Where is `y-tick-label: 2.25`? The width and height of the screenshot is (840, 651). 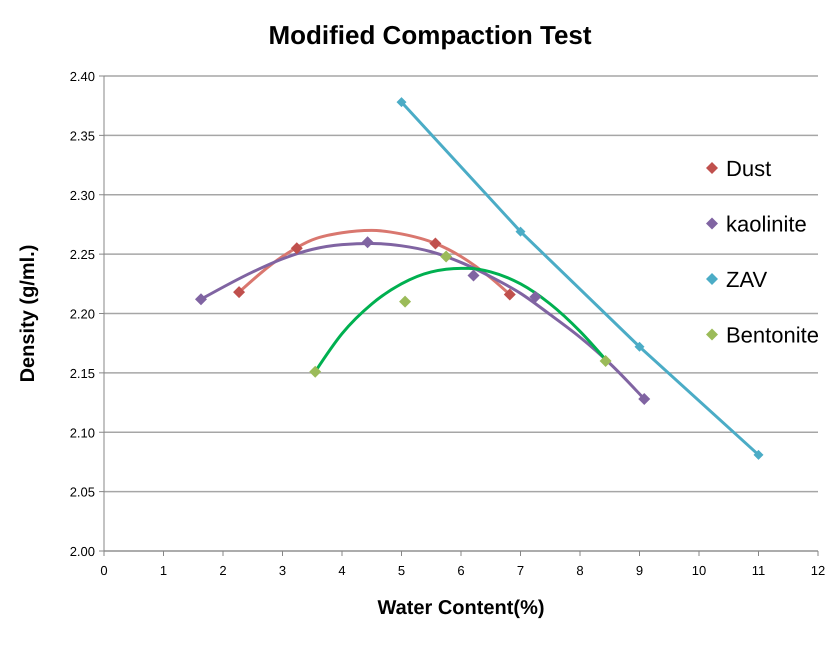 y-tick-label: 2.25 is located at coordinates (82, 254).